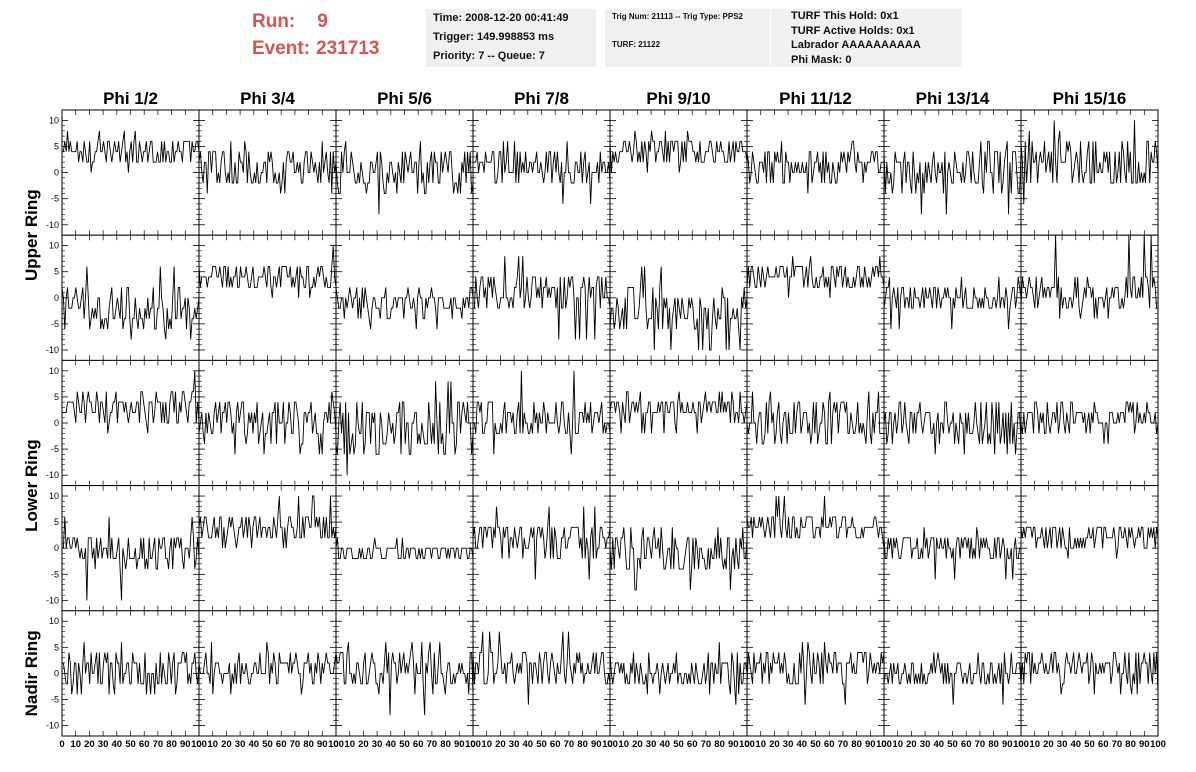 The height and width of the screenshot is (772, 1196). What do you see at coordinates (348, 48) in the screenshot?
I see `event-value: 231713` at bounding box center [348, 48].